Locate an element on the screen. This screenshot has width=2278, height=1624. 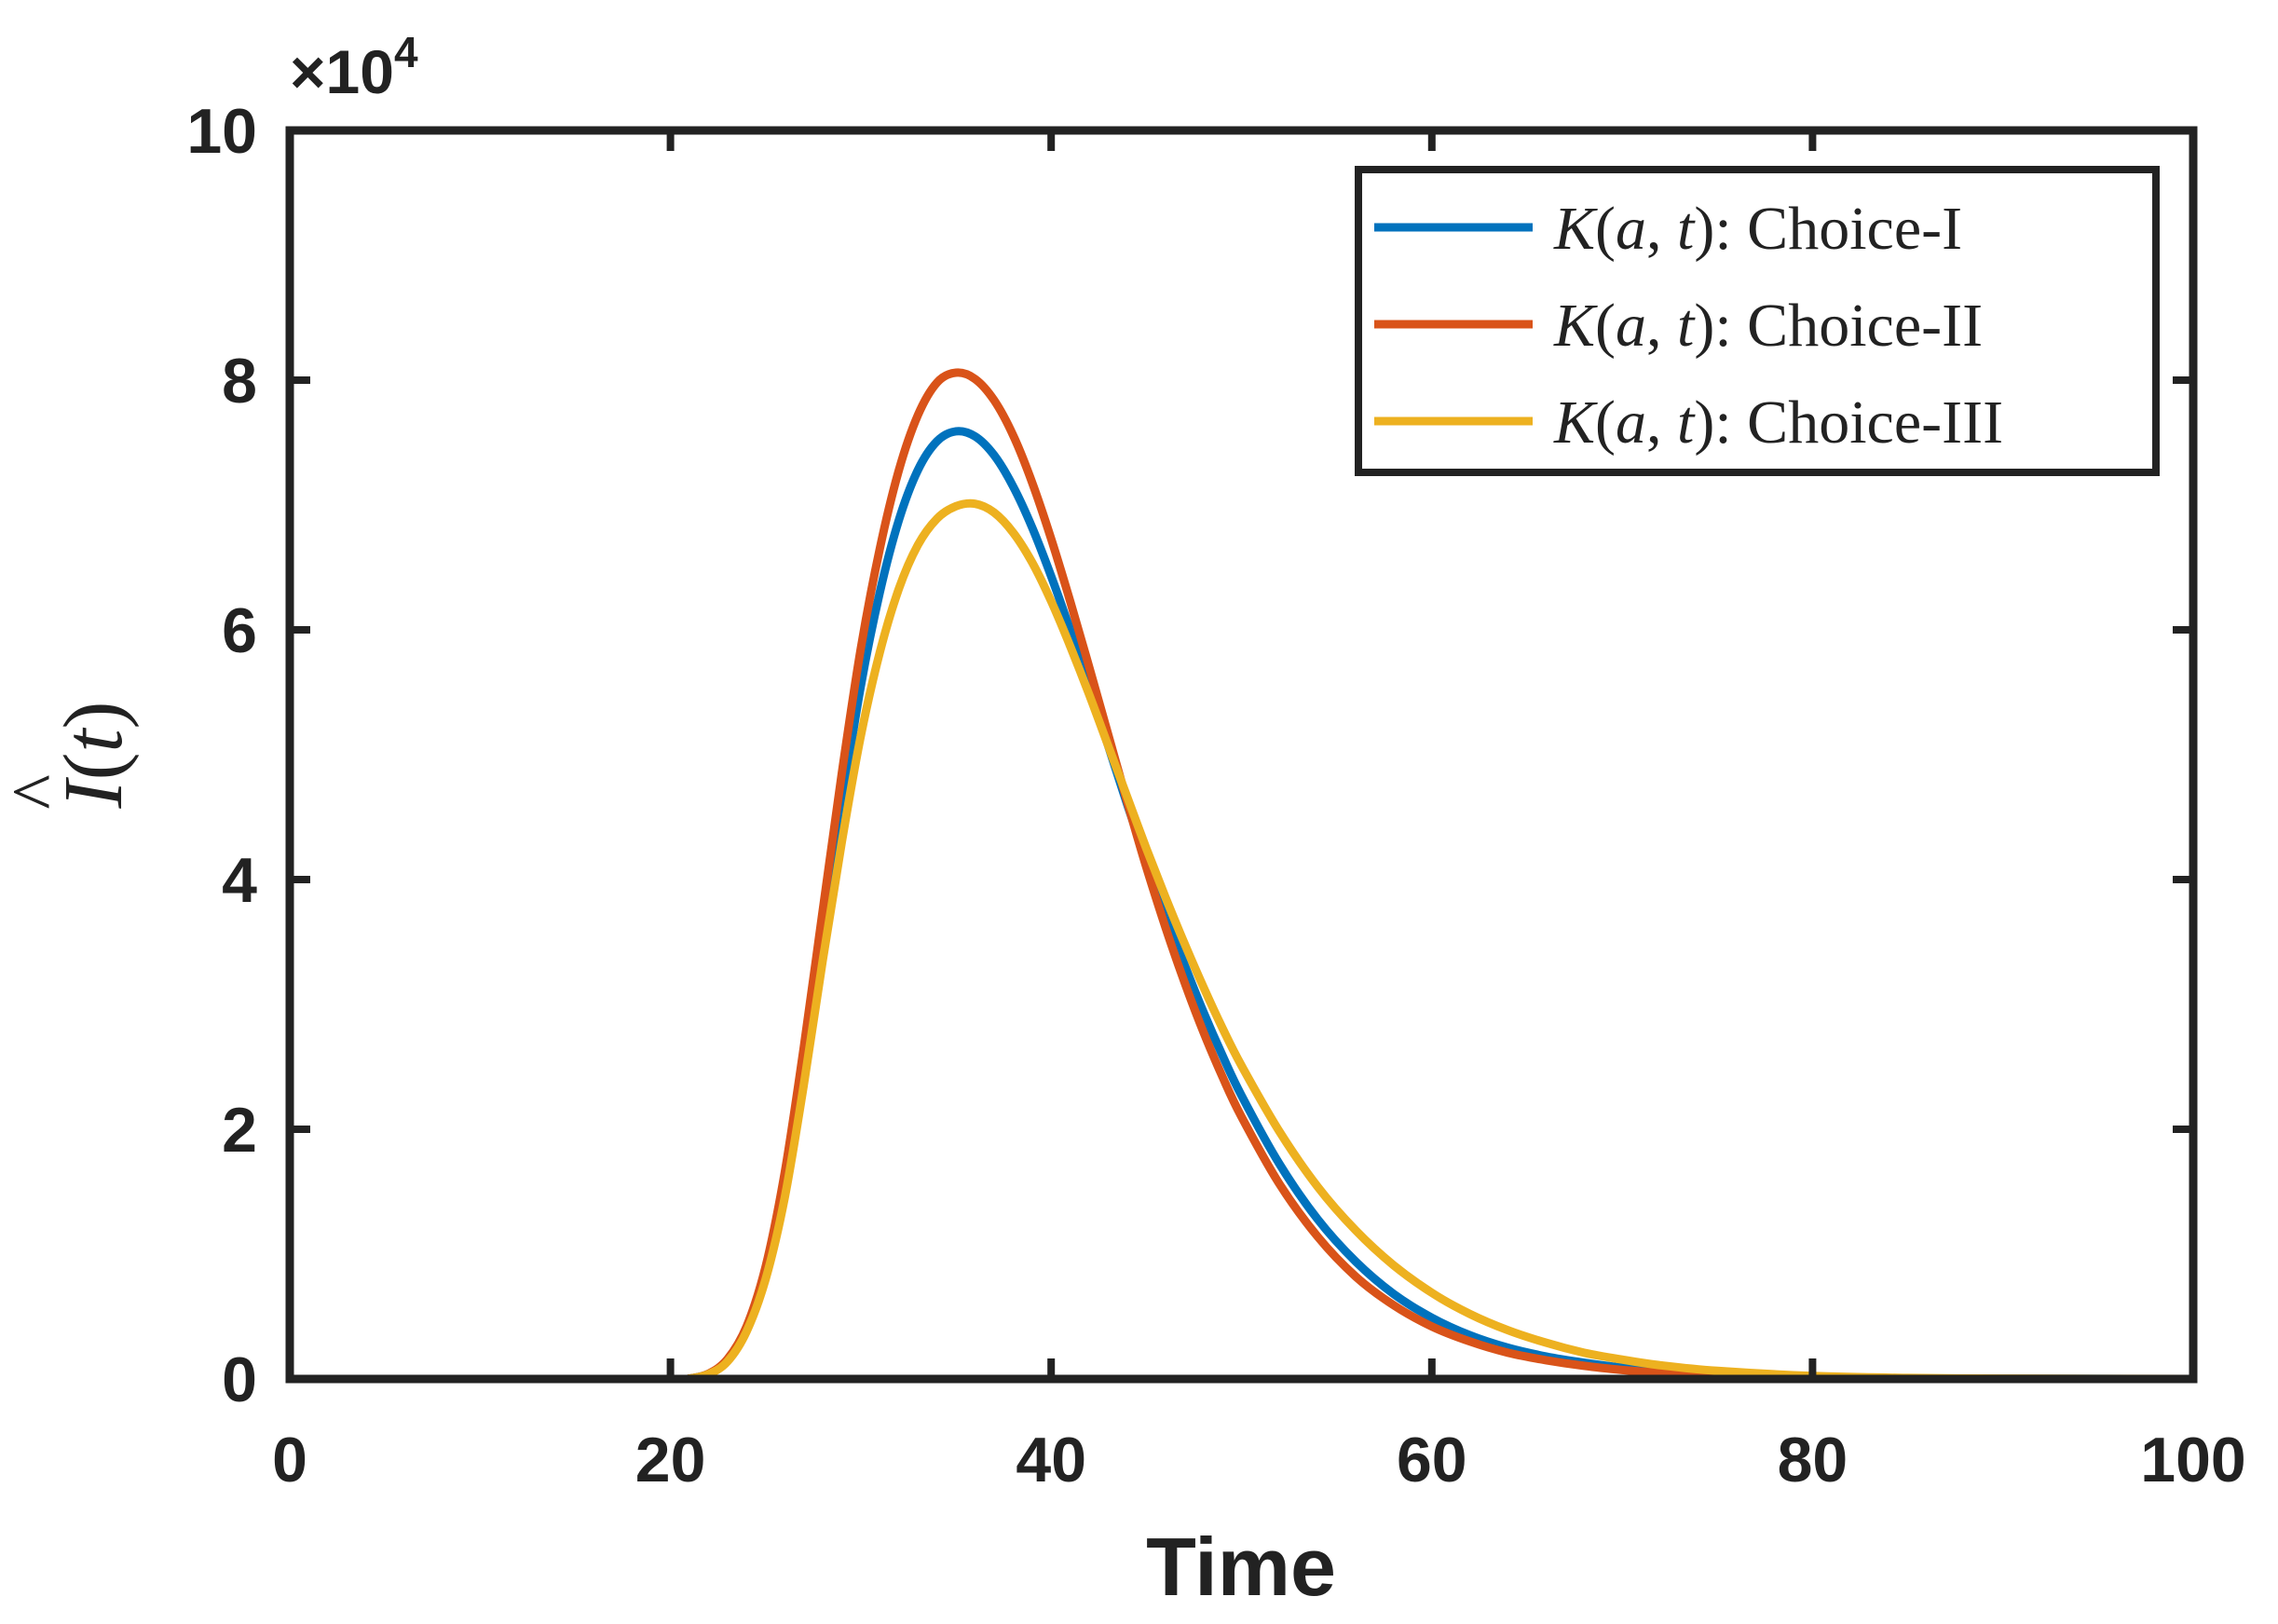
y-label-symbol: I is located at coordinates (94, 793).